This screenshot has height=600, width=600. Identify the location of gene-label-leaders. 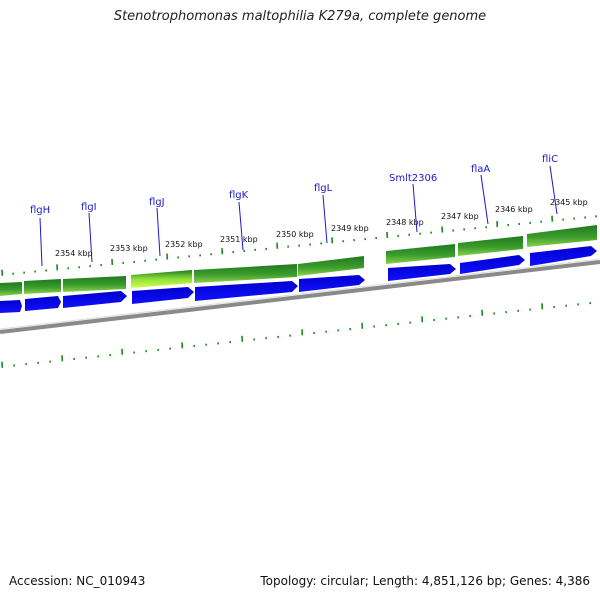
(298, 216).